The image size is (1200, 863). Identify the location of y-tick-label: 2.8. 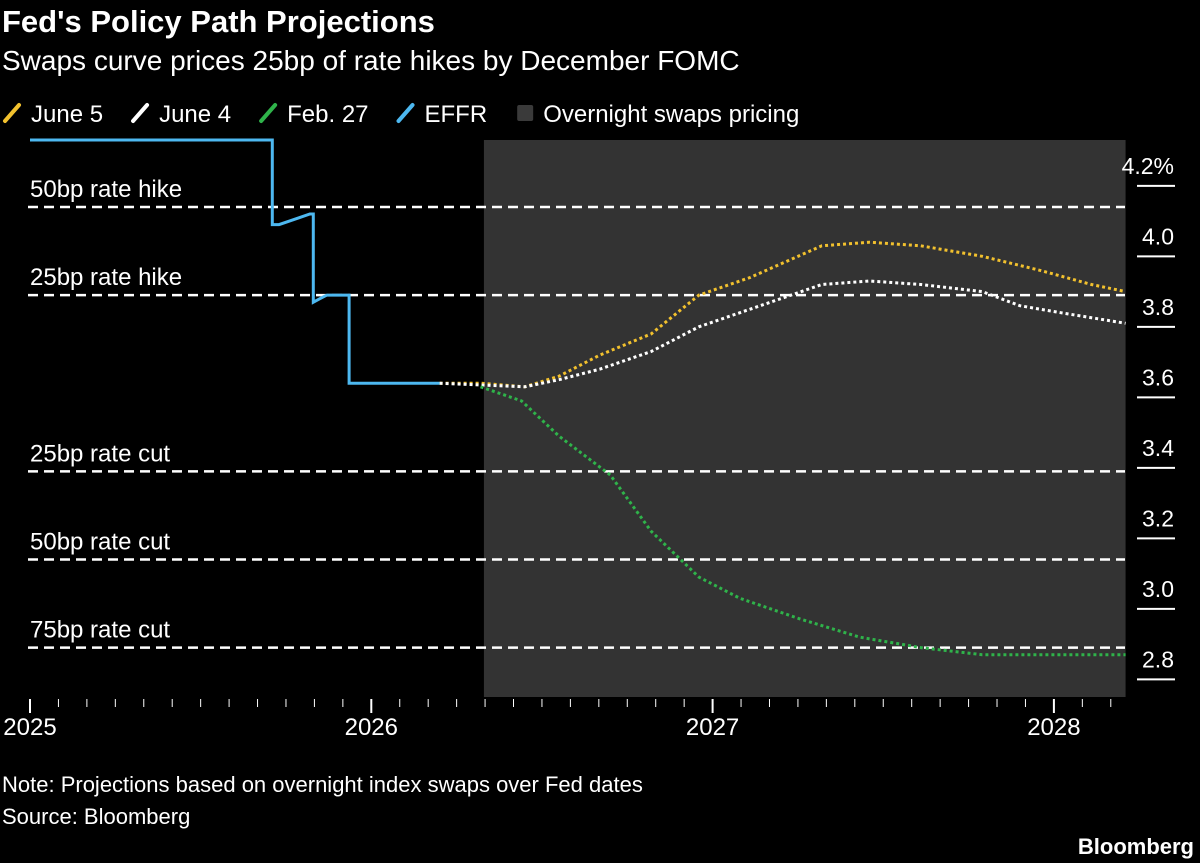
(1158, 659).